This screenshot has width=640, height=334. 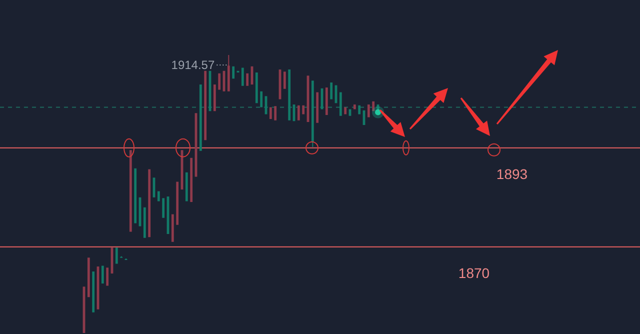 I want to click on text: 1893, so click(x=512, y=174).